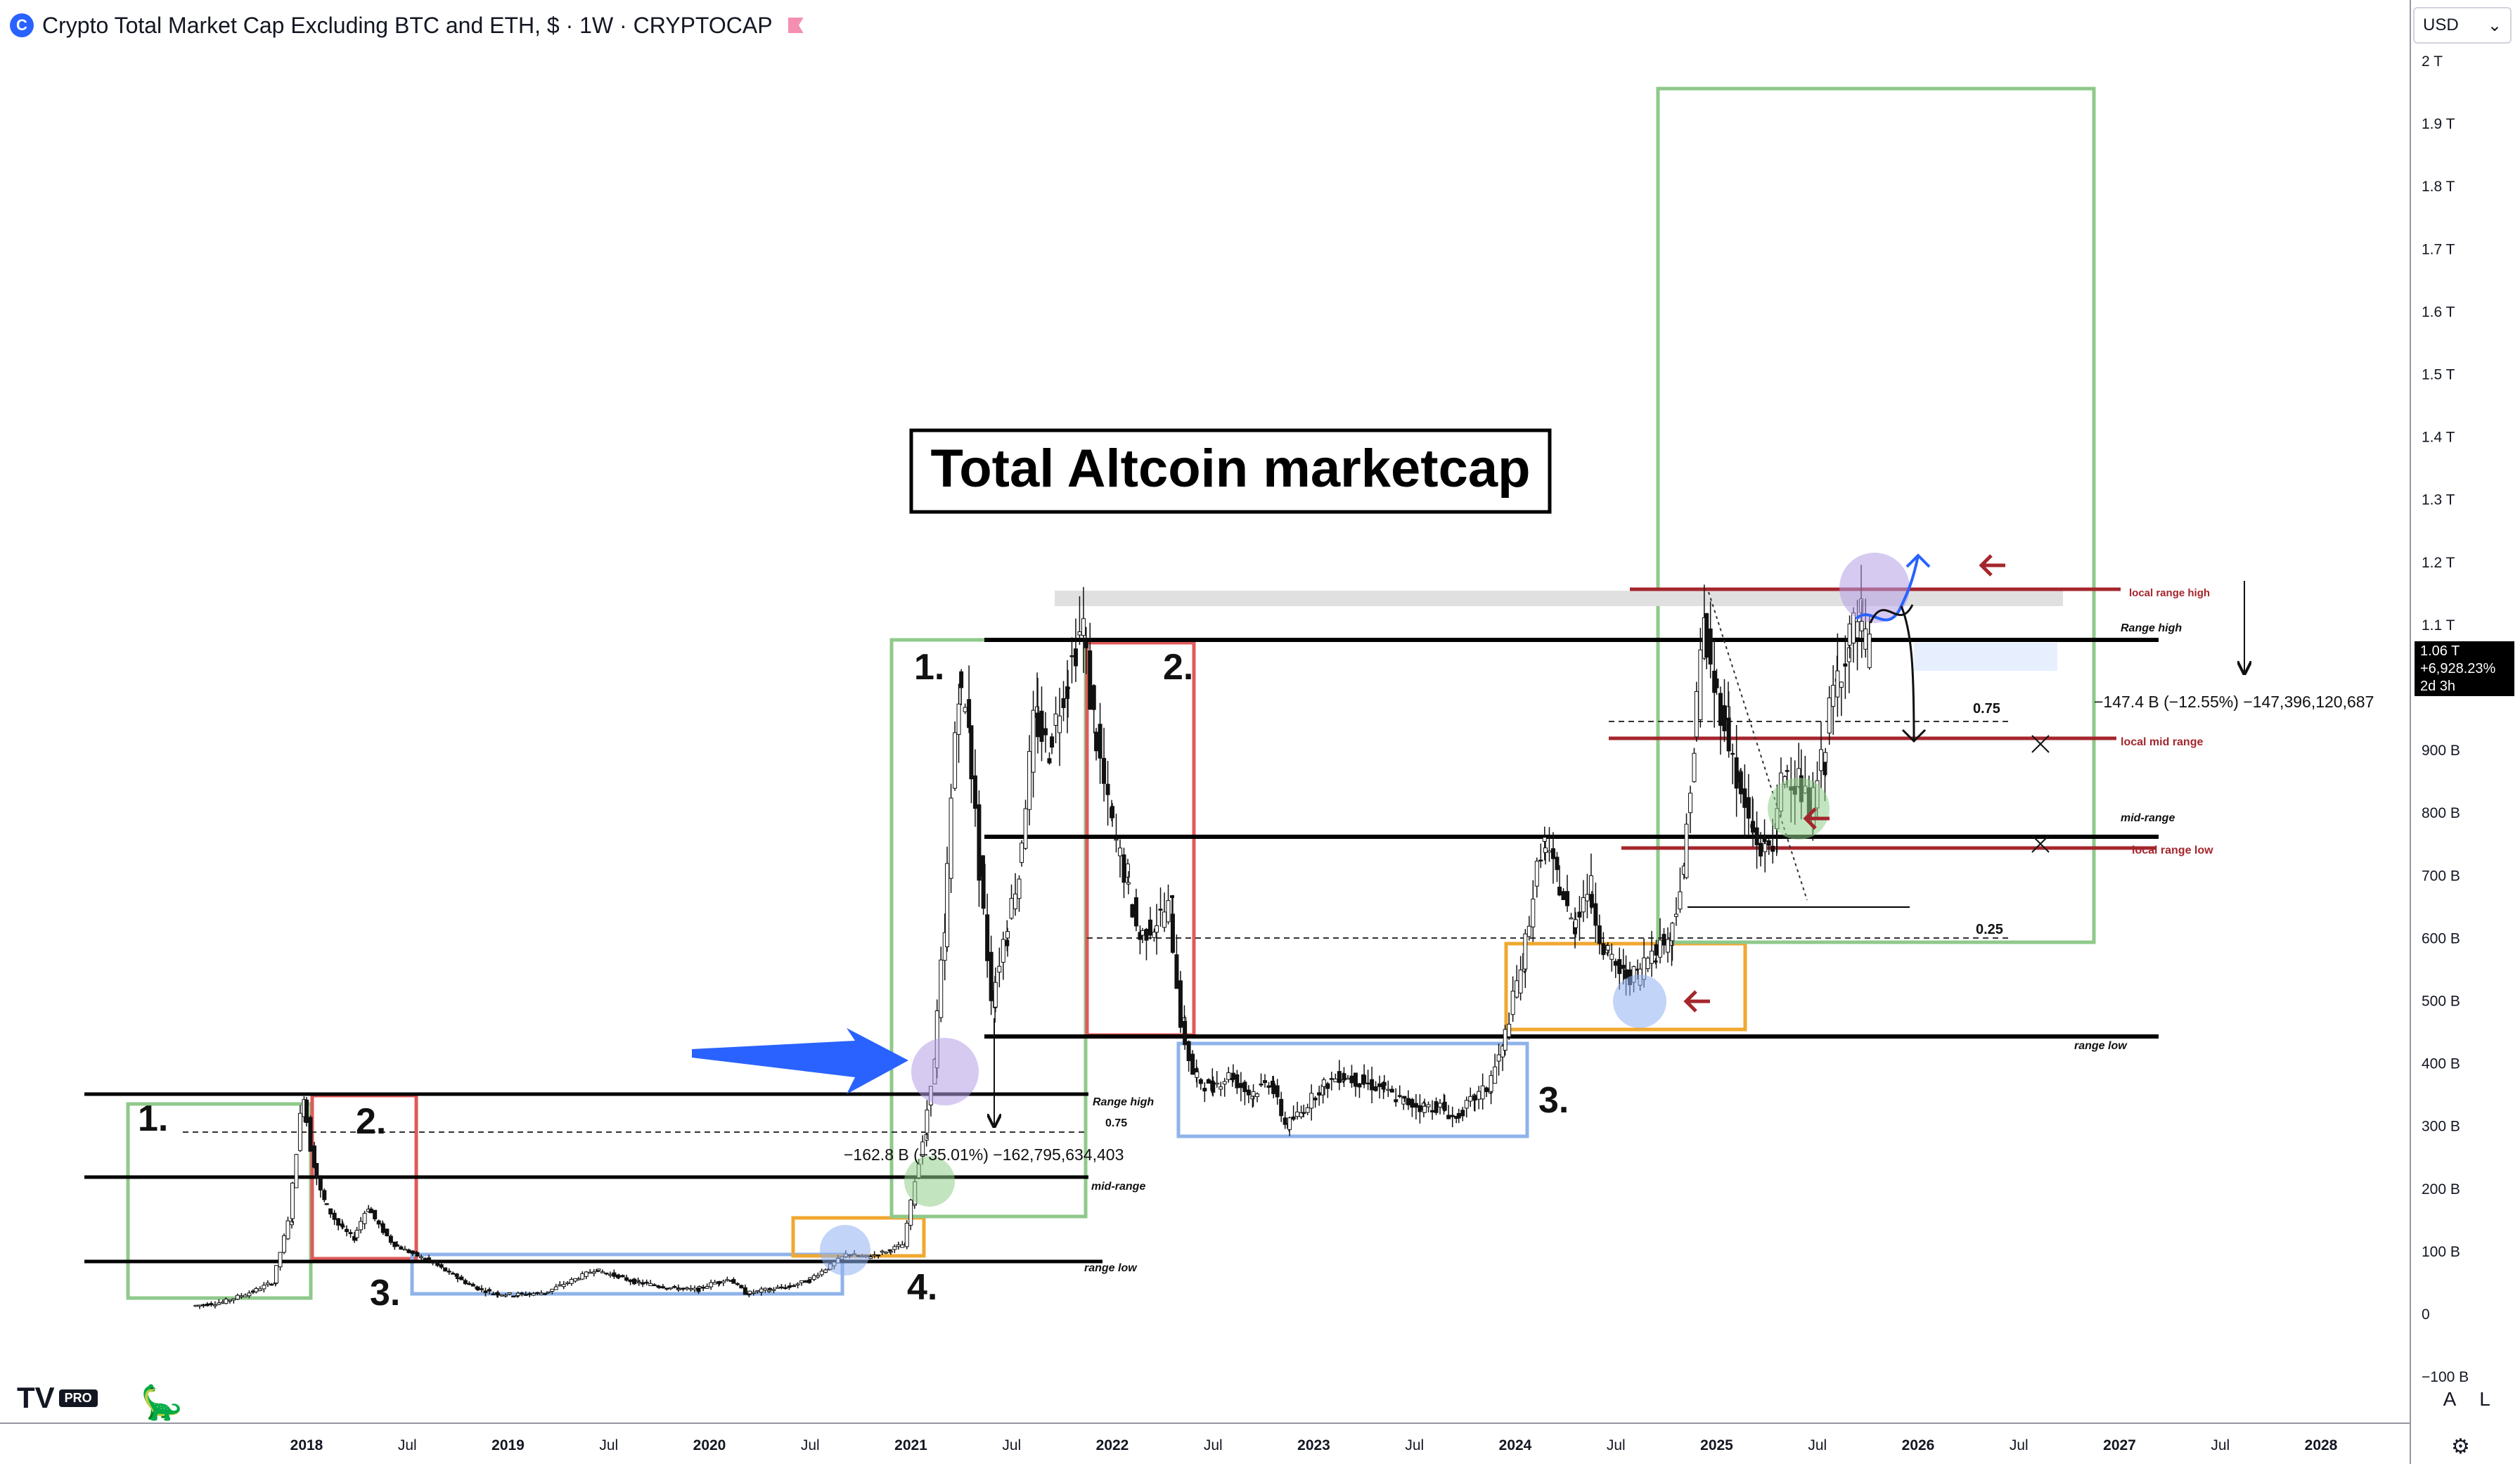 The image size is (2520, 1464). Describe the element at coordinates (2441, 876) in the screenshot. I see `y-tick-label: 700 B` at that location.